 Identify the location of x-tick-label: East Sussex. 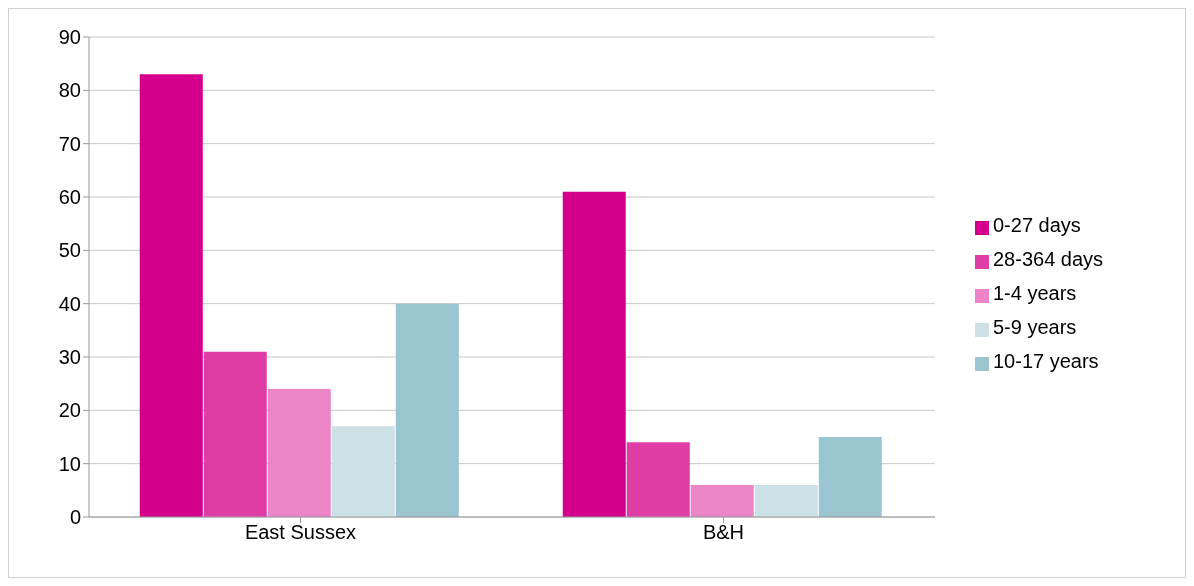
(300, 532).